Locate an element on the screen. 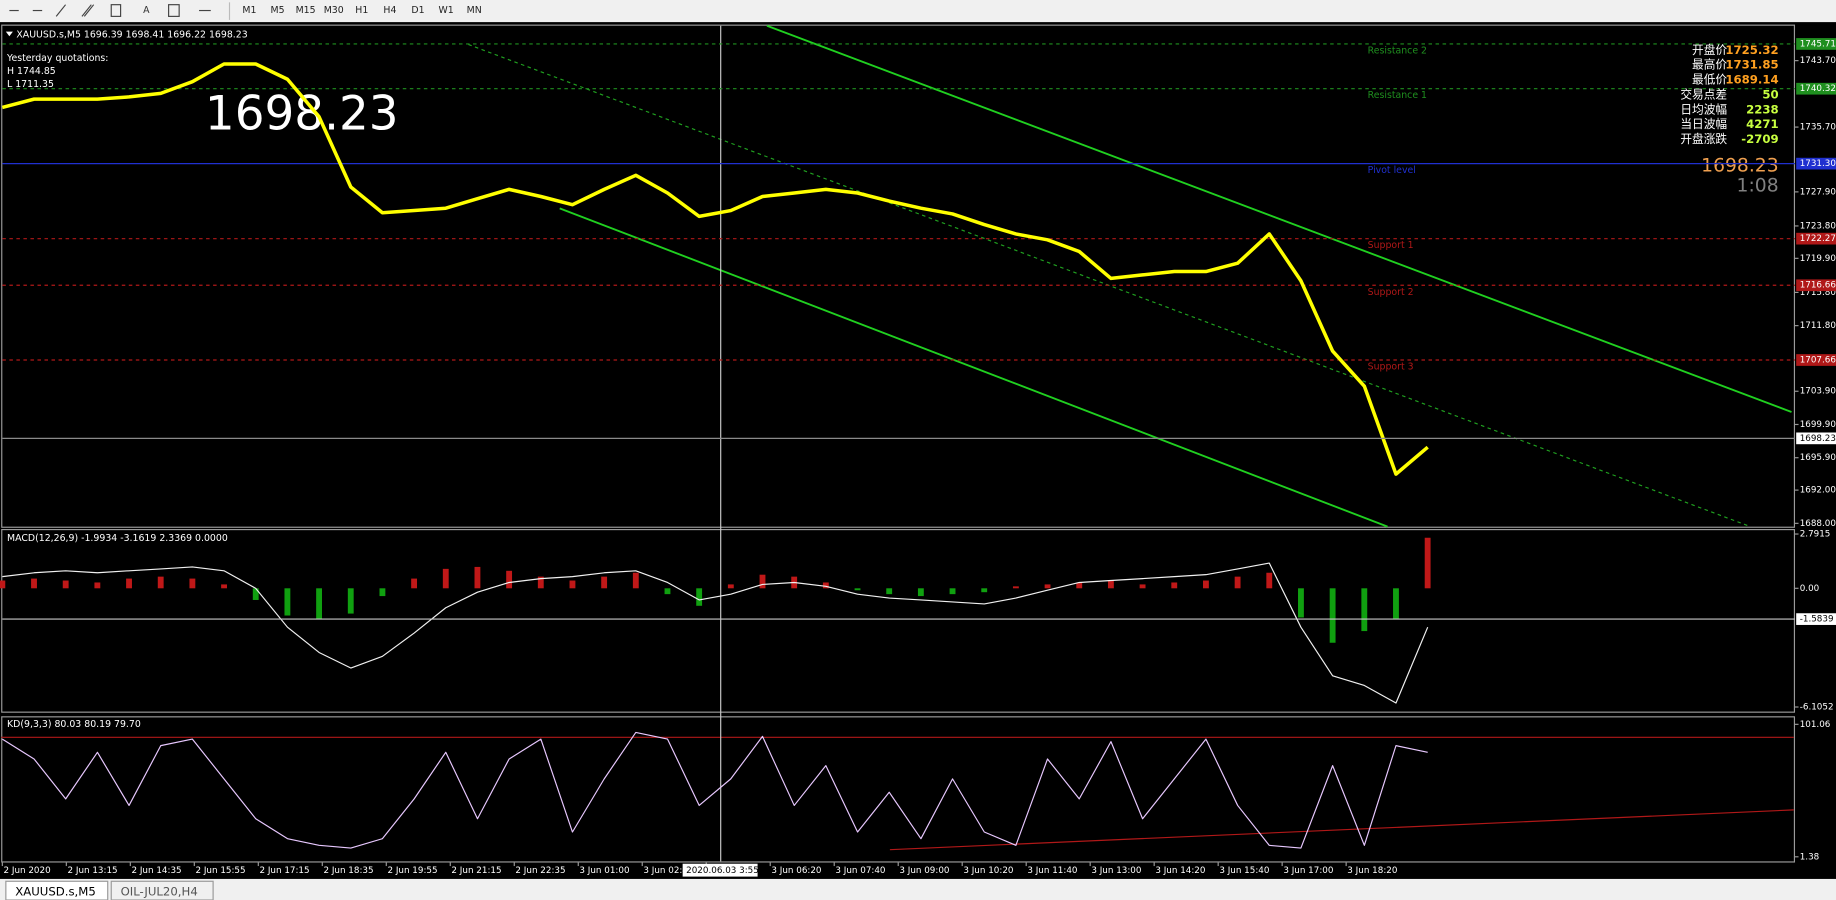 The height and width of the screenshot is (900, 1836). tab-label: OIL-JUL20,H4 is located at coordinates (159, 891).